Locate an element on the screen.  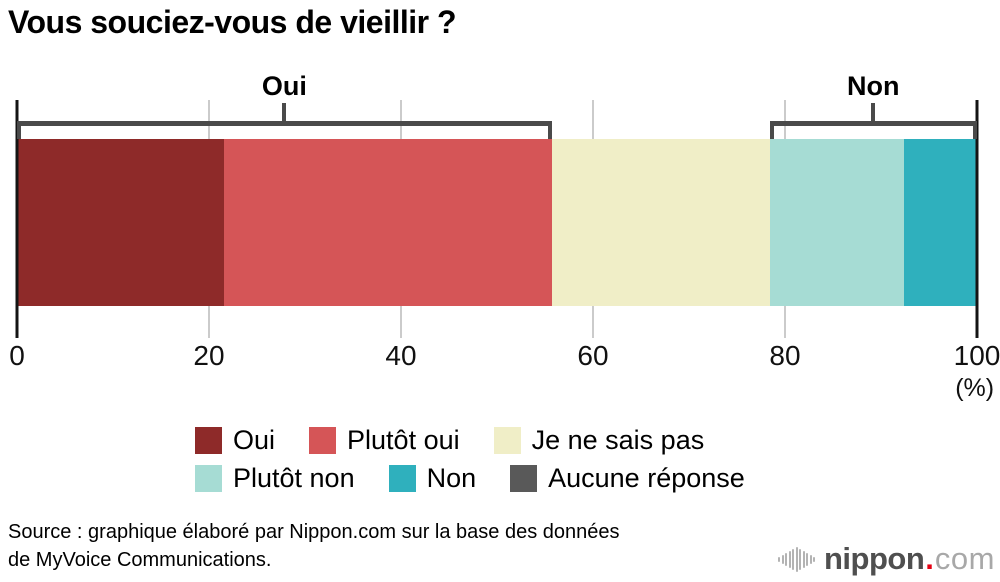
logo-tld: com is located at coordinates (964, 558).